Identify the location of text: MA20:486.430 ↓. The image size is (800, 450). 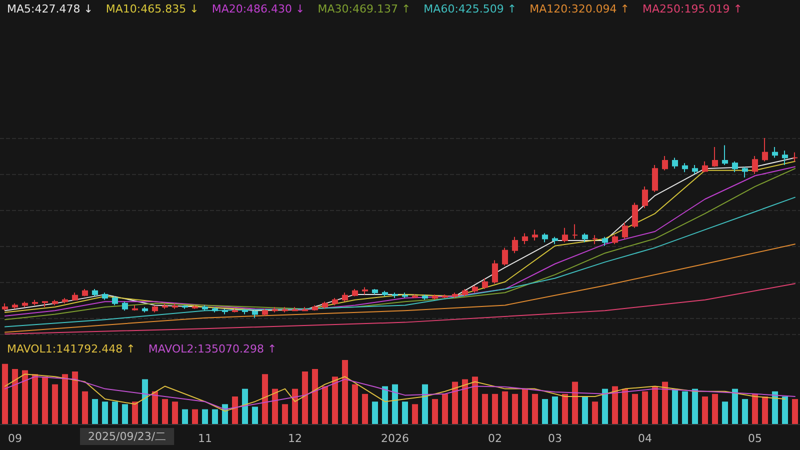
(258, 9).